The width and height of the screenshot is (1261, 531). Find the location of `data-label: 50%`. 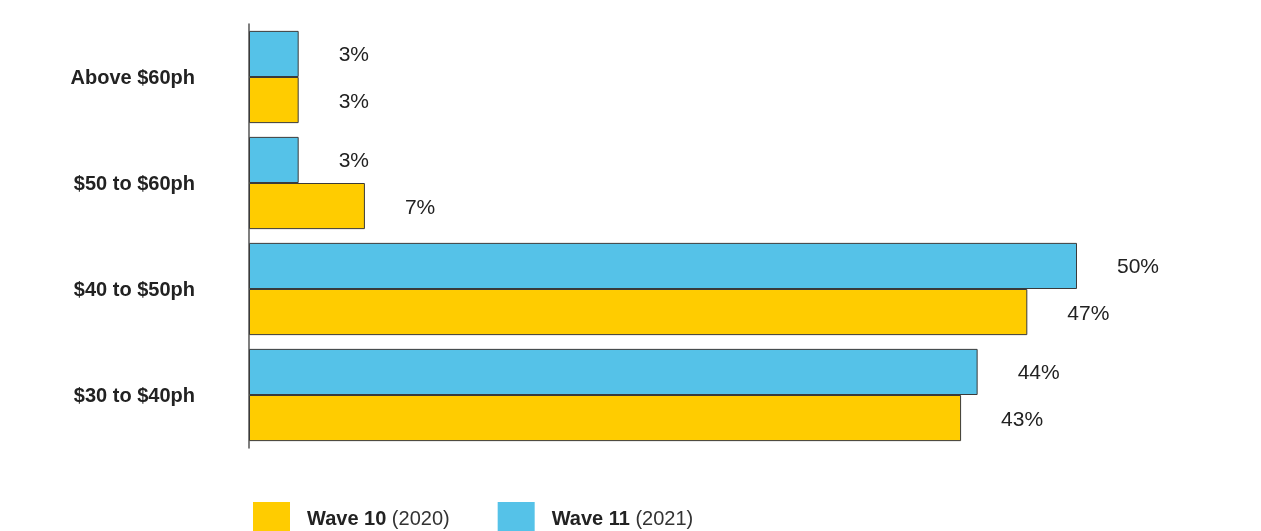

data-label: 50% is located at coordinates (1138, 266).